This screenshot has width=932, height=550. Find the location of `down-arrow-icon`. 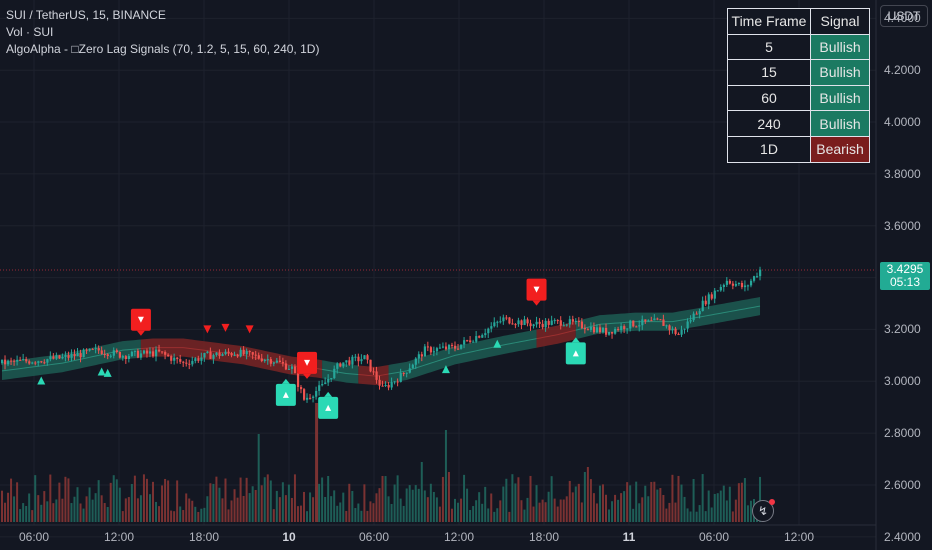

down-arrow-icon is located at coordinates (307, 362).